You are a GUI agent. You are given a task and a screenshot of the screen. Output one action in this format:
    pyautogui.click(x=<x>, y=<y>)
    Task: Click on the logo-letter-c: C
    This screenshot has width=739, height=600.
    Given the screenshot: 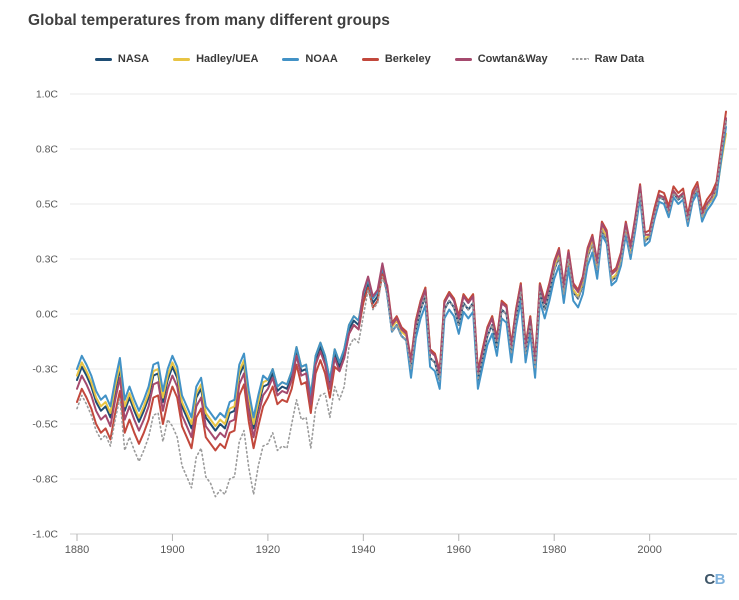 What is the action you would take?
    pyautogui.click(x=709, y=579)
    